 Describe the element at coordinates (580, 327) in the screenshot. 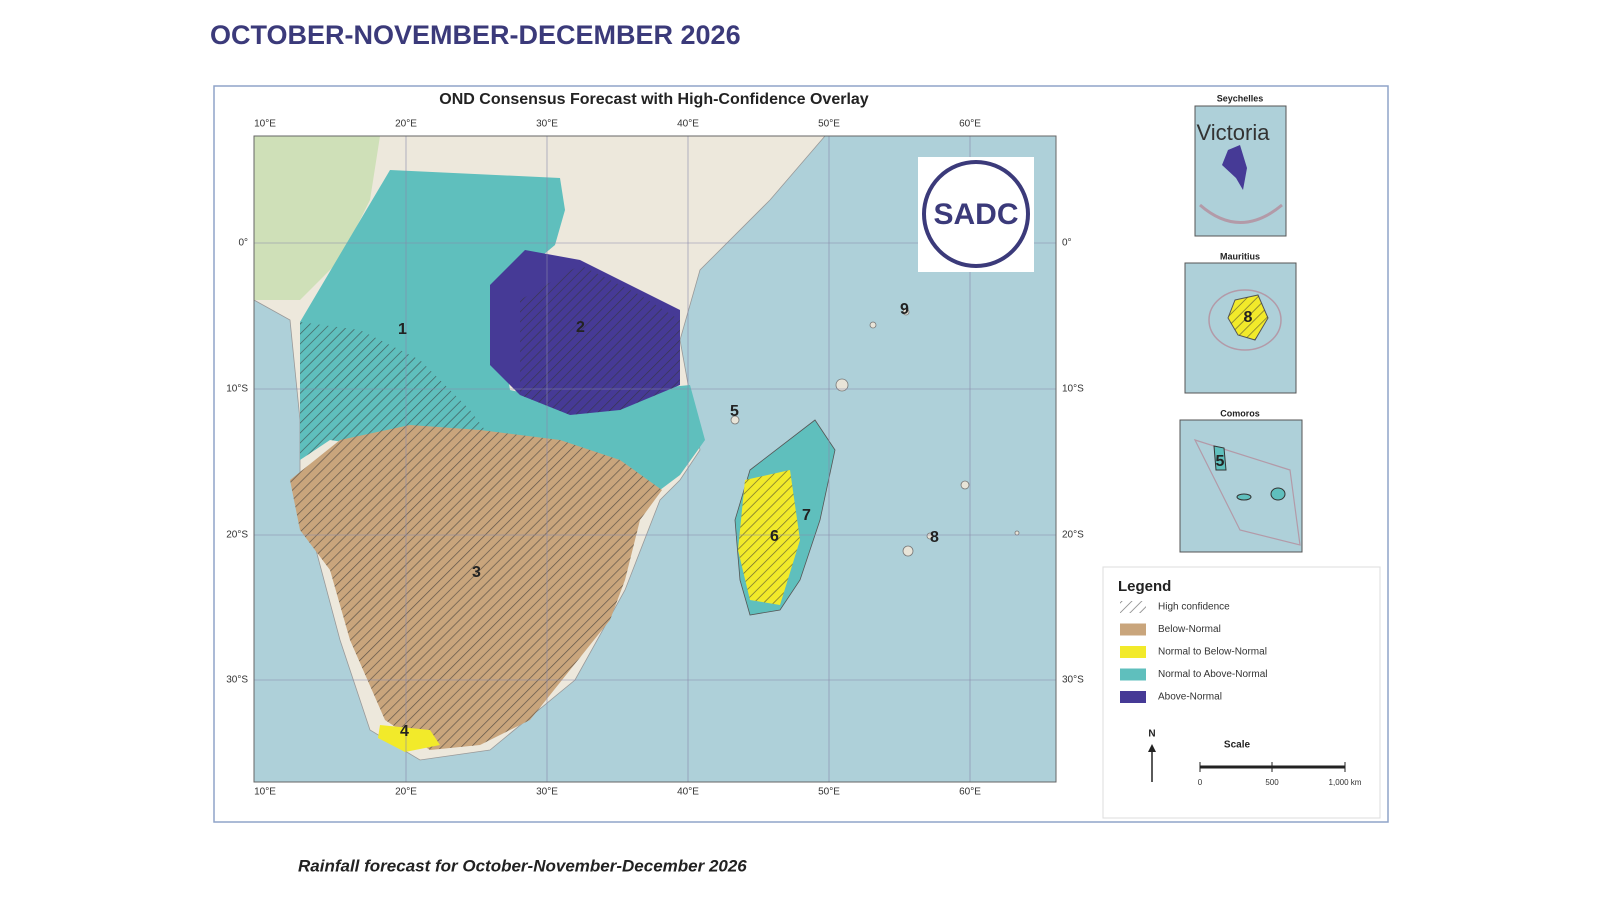

I see `zone-label: 2` at that location.